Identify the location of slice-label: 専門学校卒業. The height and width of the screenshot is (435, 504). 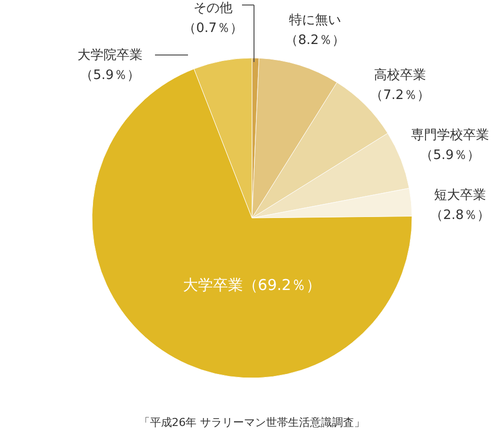
(450, 135).